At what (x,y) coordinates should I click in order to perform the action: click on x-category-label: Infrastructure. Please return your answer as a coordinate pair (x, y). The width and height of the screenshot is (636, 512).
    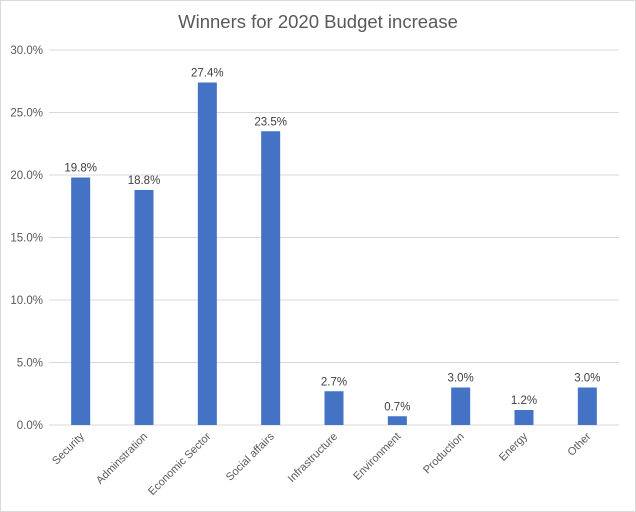
    Looking at the image, I should click on (313, 458).